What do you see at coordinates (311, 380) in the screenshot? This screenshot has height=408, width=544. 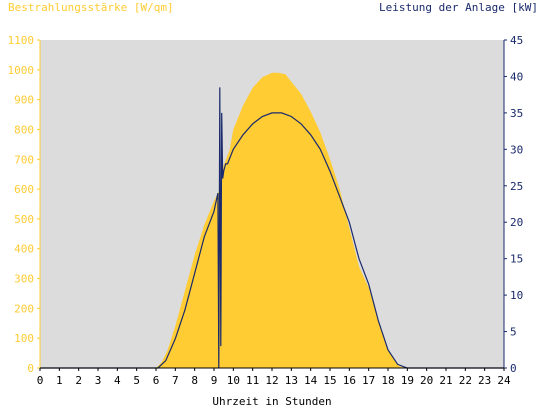 I see `x-tick-label: 14` at bounding box center [311, 380].